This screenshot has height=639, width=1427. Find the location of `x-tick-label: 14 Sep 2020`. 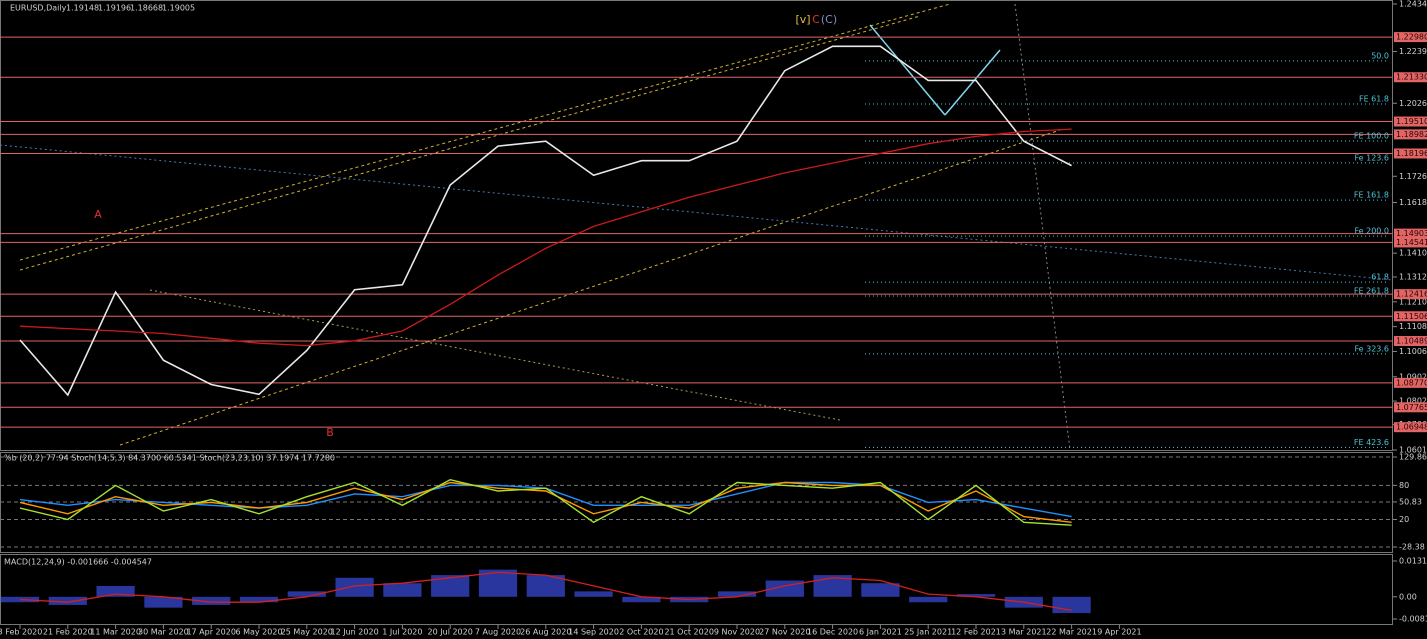

x-tick-label: 14 Sep 2020 is located at coordinates (593, 632).